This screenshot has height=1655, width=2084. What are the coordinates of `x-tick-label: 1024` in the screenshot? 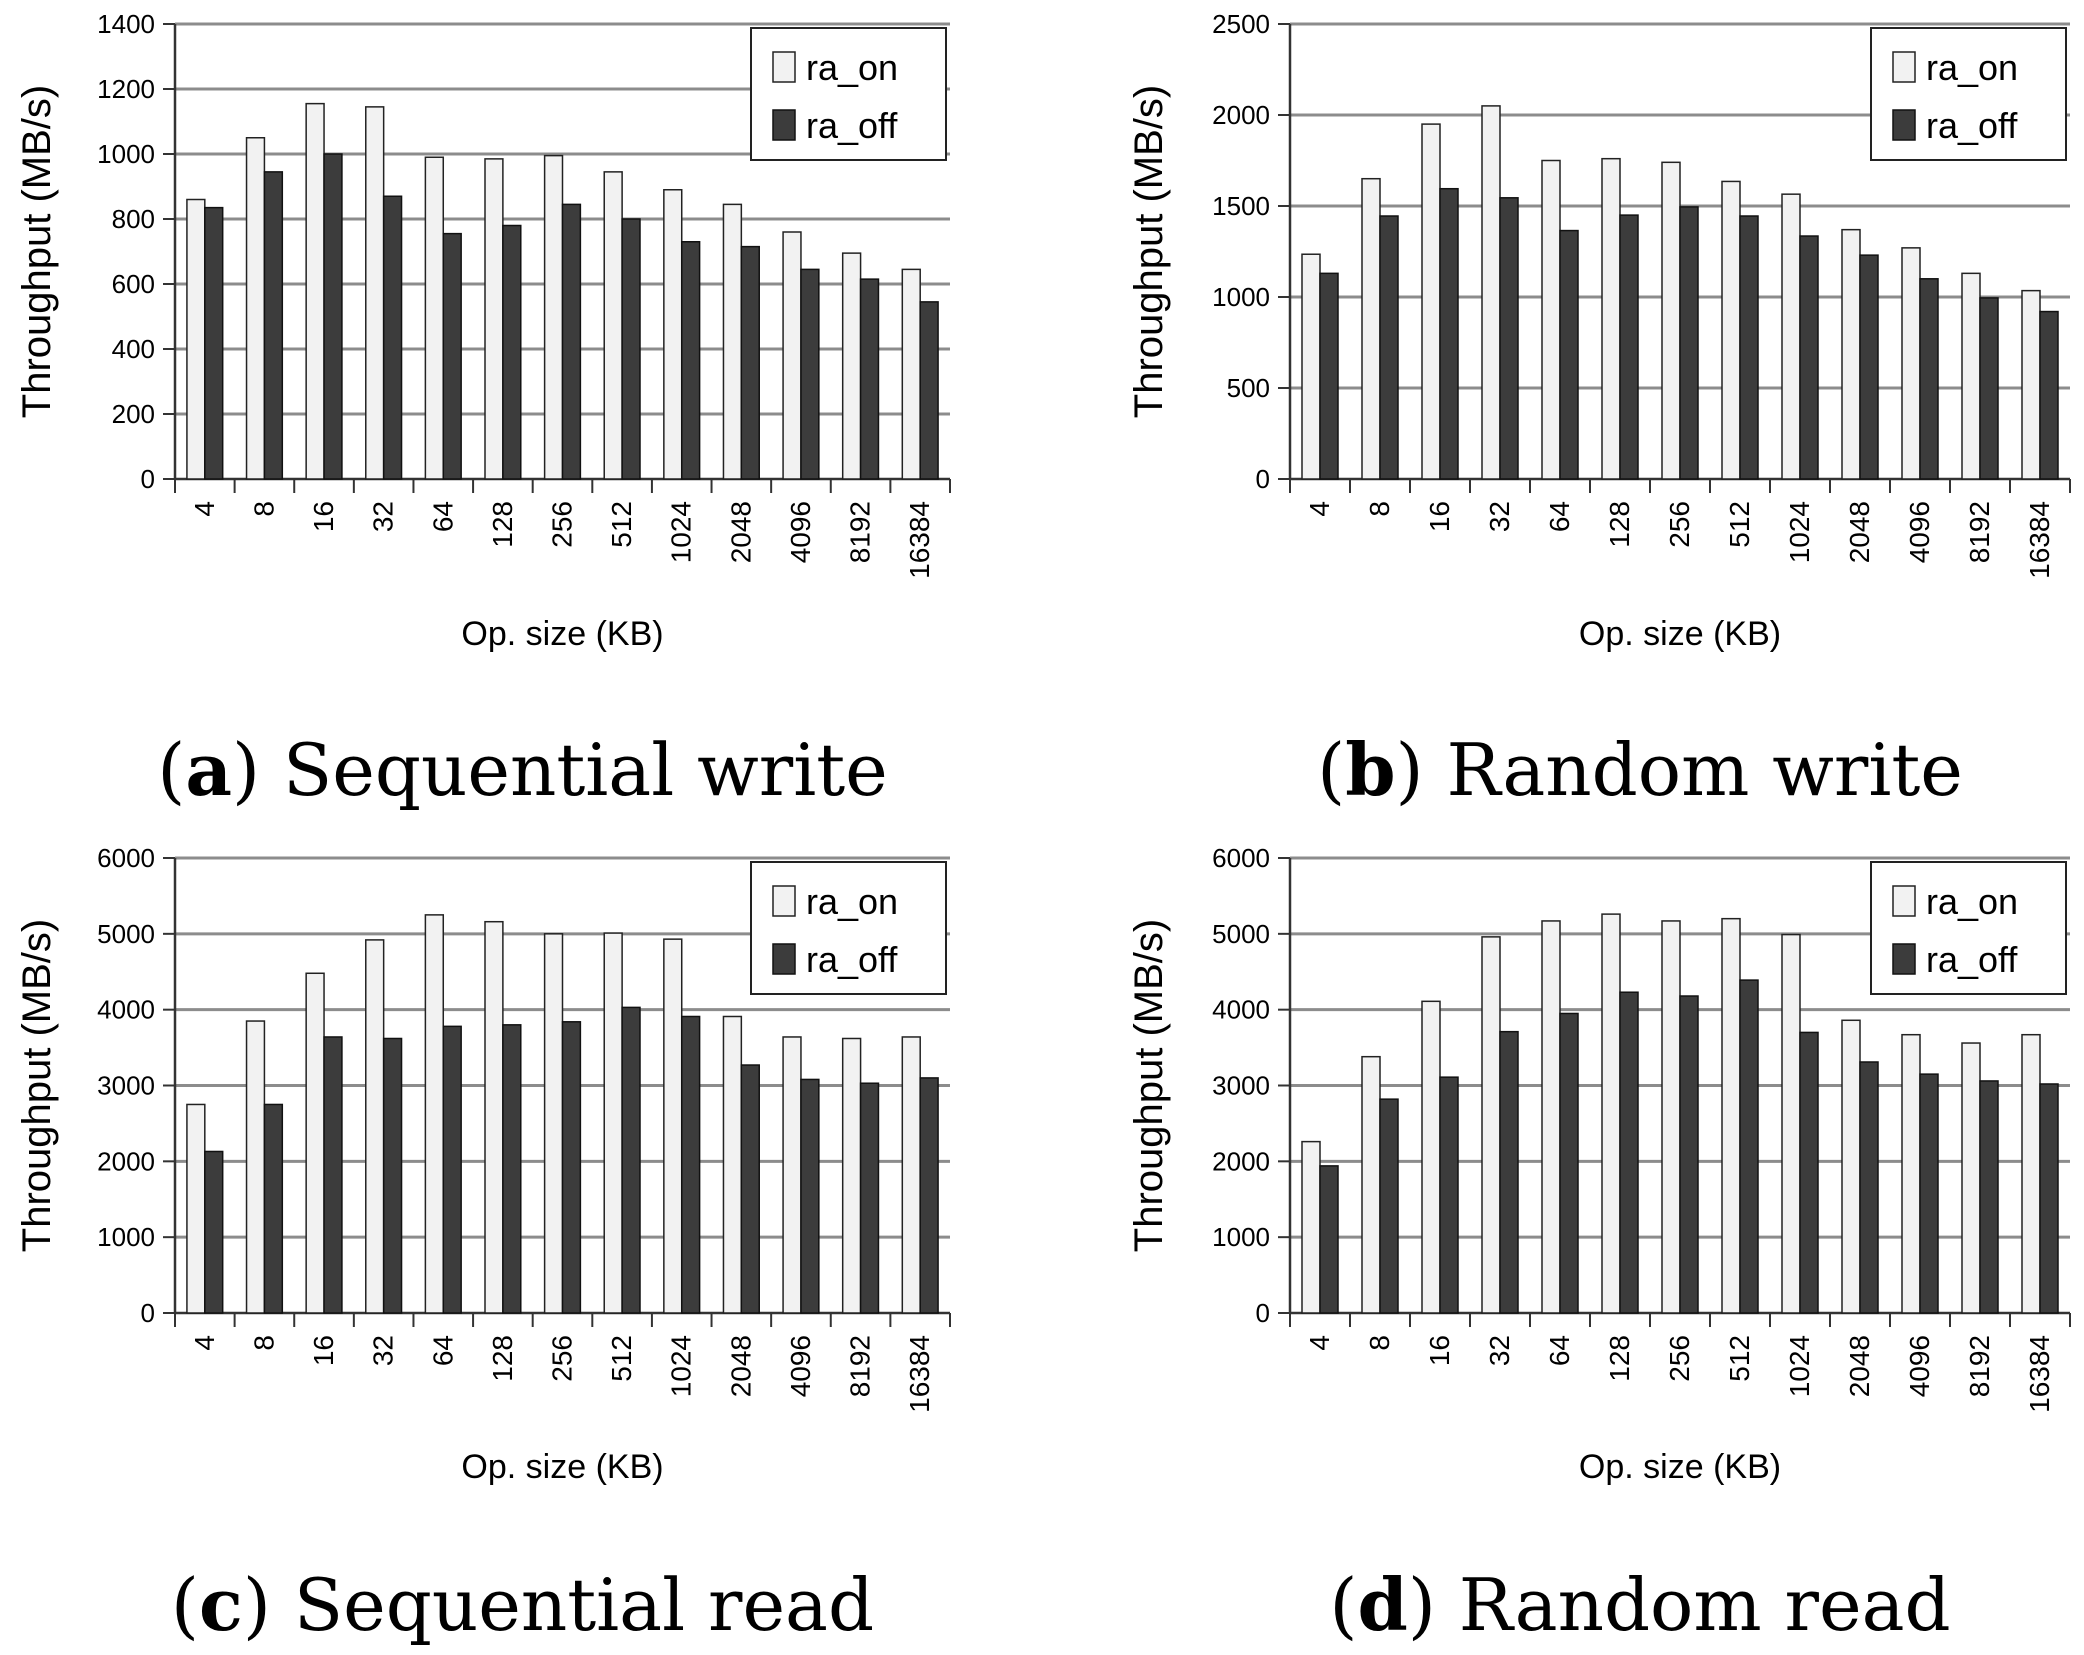 It's located at (681, 532).